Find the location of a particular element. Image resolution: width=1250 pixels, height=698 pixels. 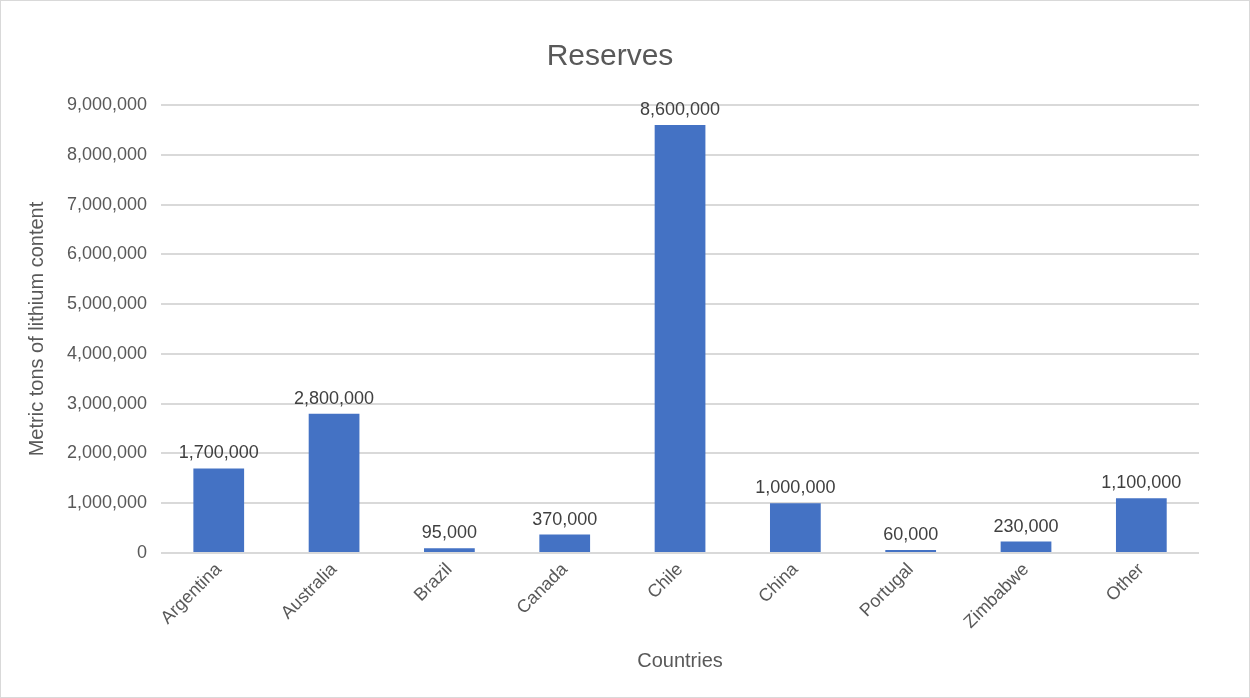

y-tick-label: 8,000,000 is located at coordinates (107, 153).